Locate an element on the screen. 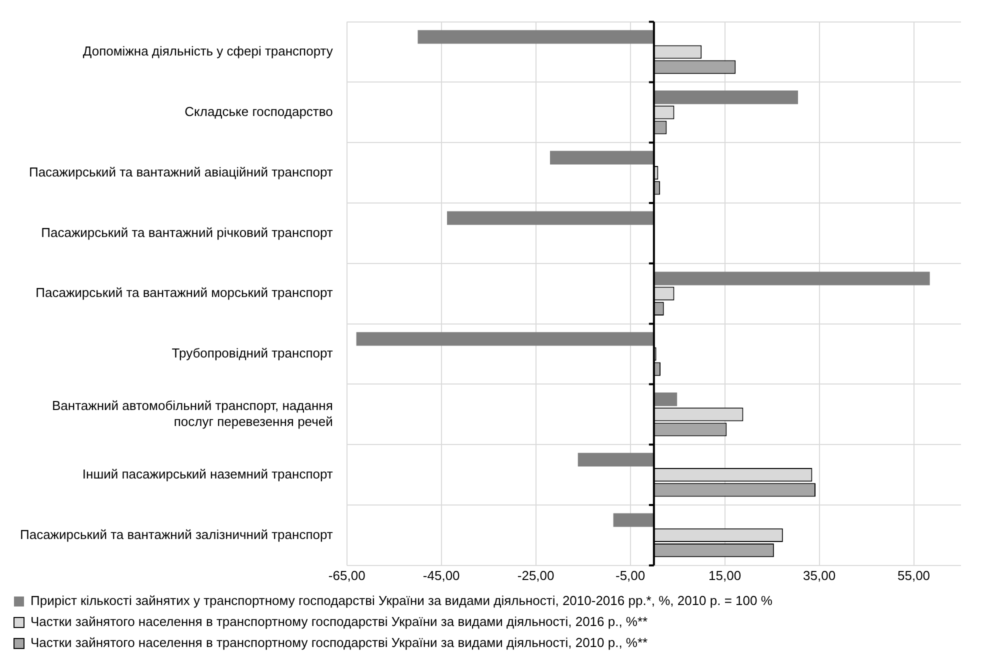 Image resolution: width=983 pixels, height=666 pixels. y-tick-label: Пасажирський та вантажний залізничний транспорт is located at coordinates (176, 534).